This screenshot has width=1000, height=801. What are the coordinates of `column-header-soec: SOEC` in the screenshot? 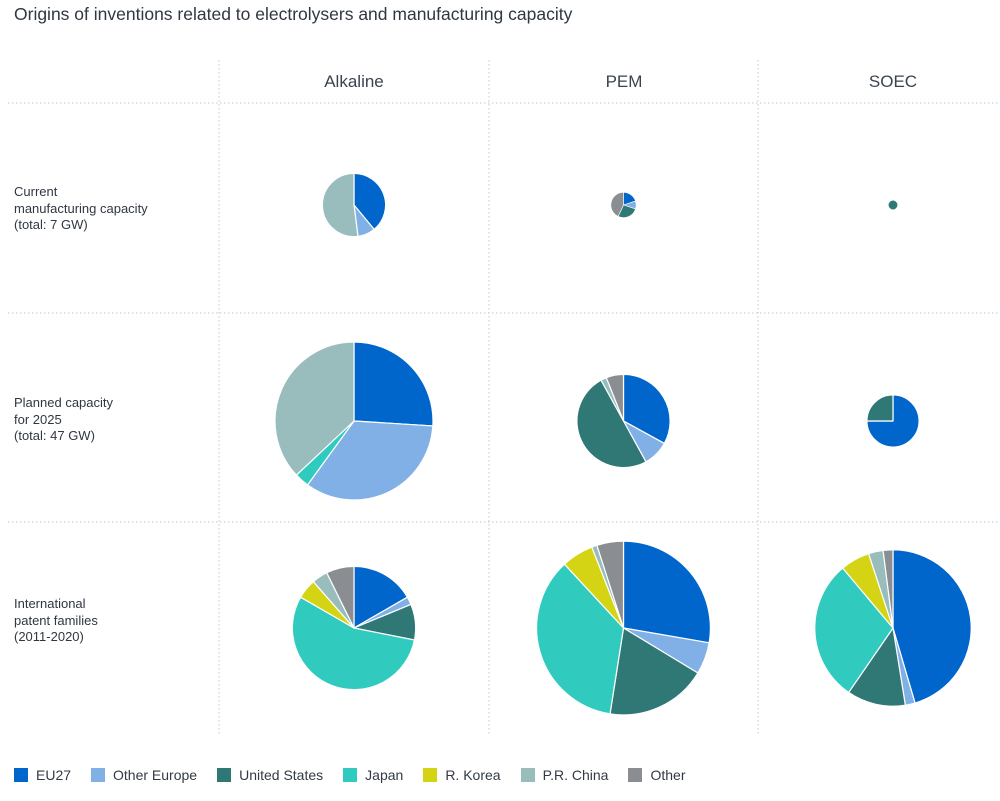 It's located at (893, 81).